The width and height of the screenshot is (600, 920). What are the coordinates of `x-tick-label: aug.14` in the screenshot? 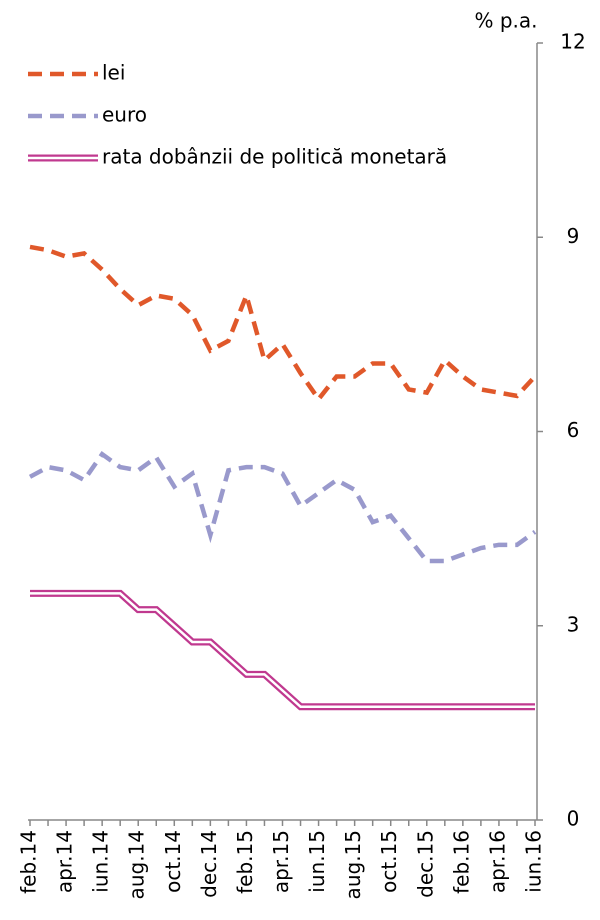 It's located at (137, 864).